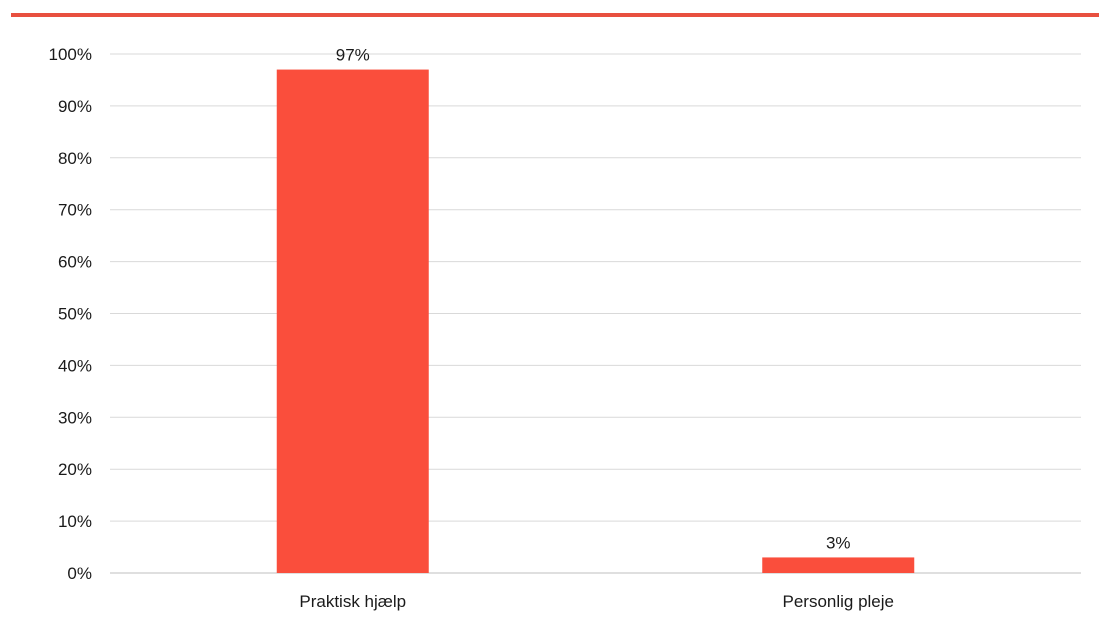 Image resolution: width=1101 pixels, height=634 pixels. What do you see at coordinates (75, 262) in the screenshot?
I see `y-tick-label: 60%` at bounding box center [75, 262].